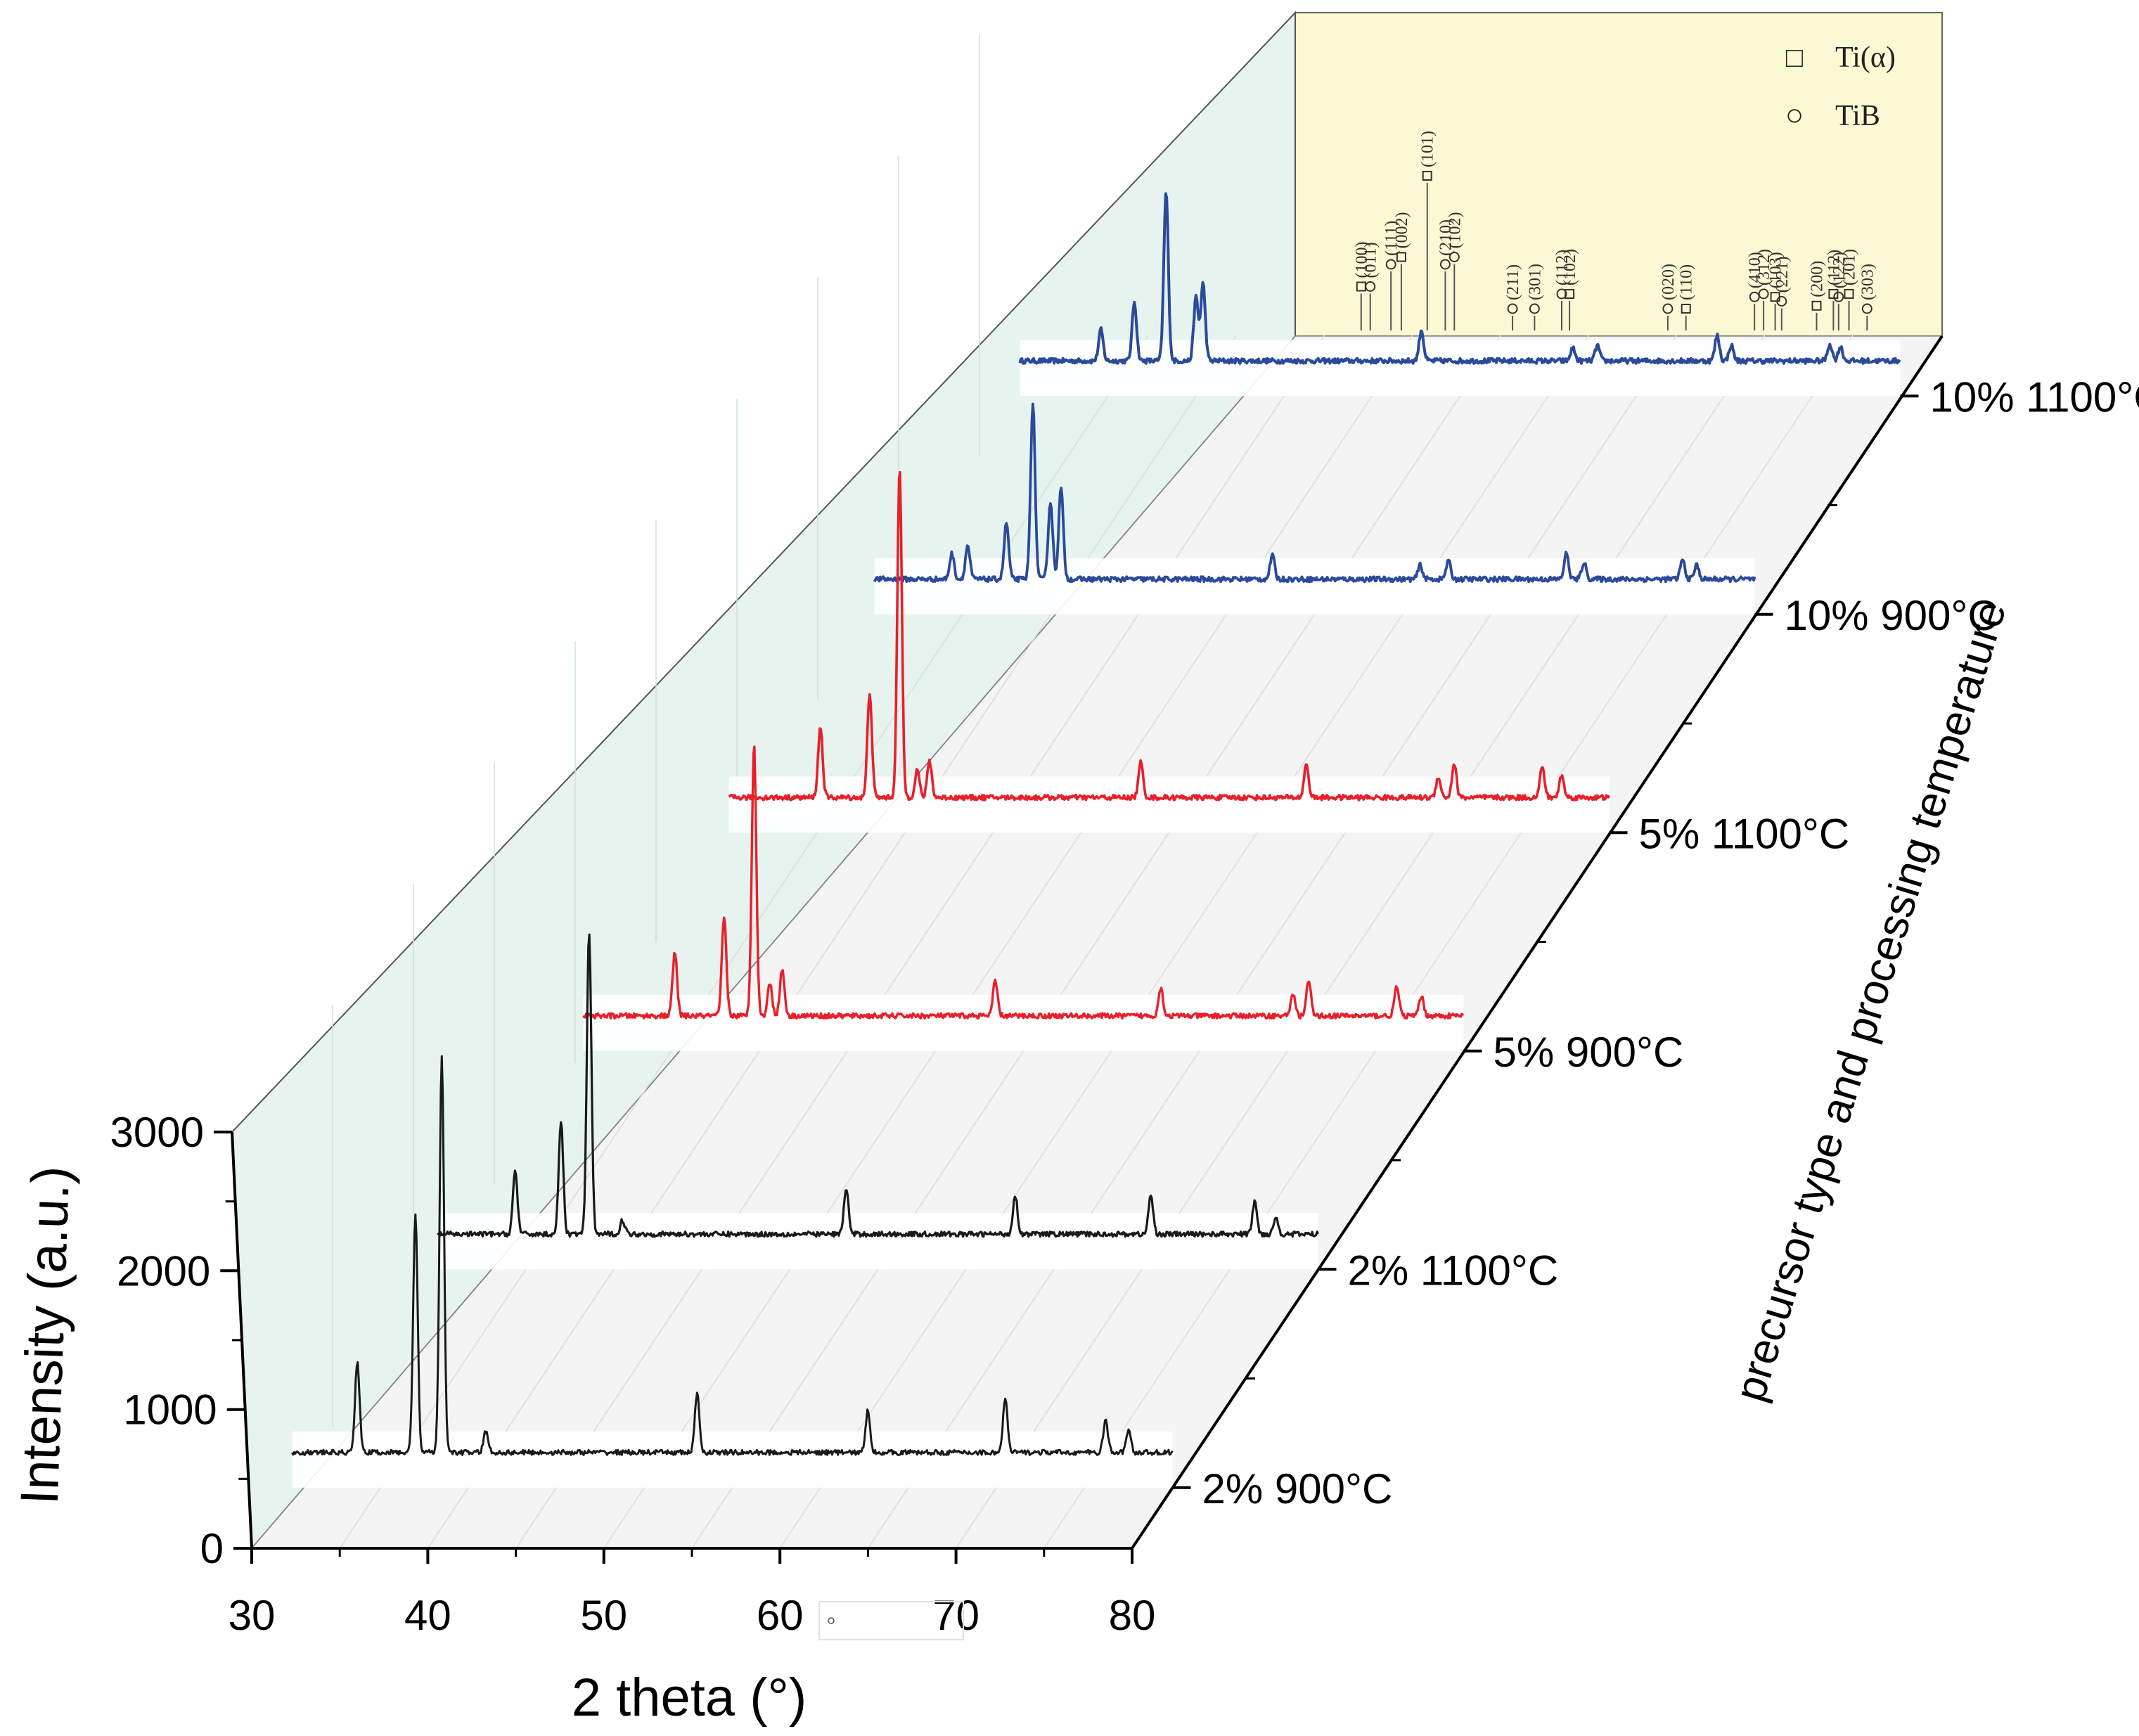  I want to click on z-tick-label: 2% 1100°C, so click(1453, 1270).